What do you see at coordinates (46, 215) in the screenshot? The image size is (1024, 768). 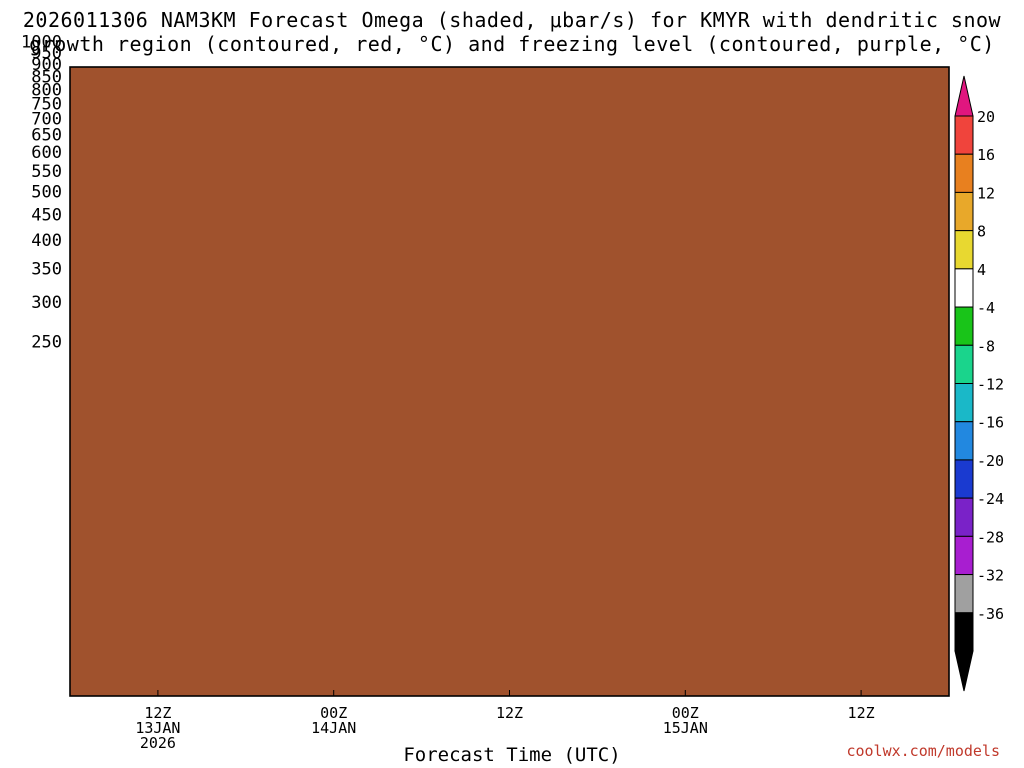 I see `y-tick-label: 450` at bounding box center [46, 215].